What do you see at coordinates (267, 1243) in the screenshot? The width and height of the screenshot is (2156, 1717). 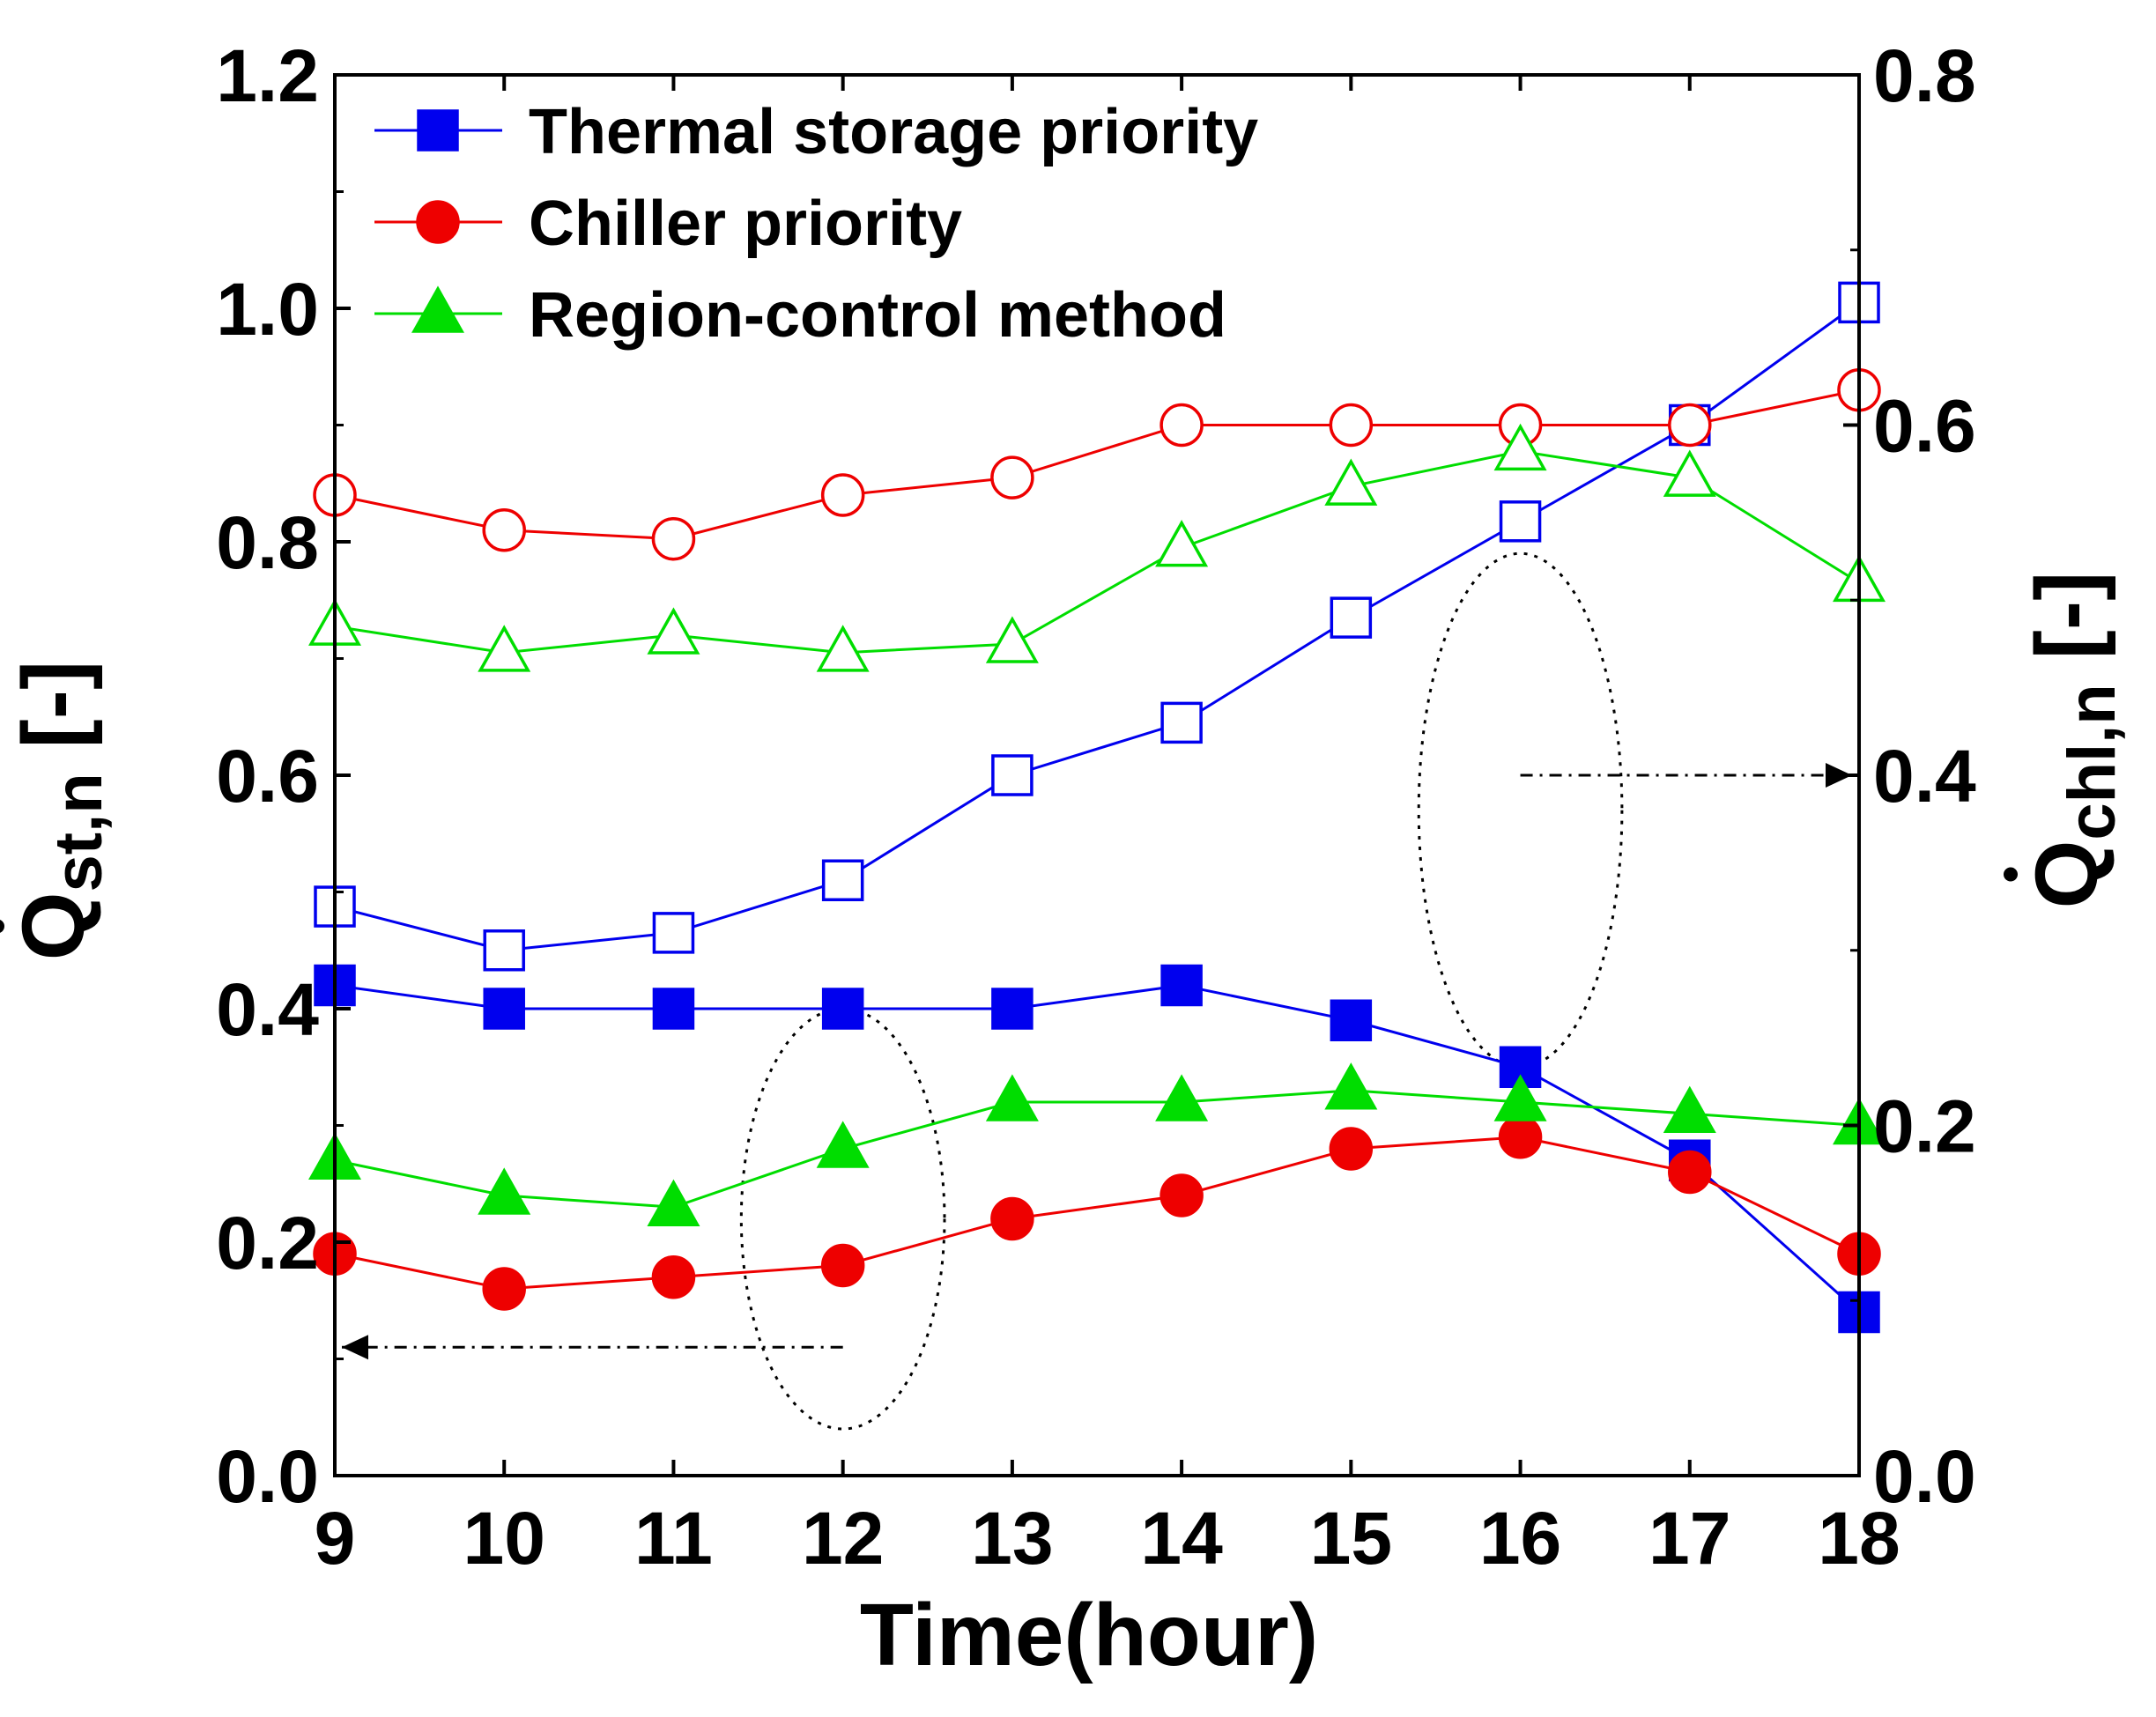 I see `y-left-tick-label: 0.2` at bounding box center [267, 1243].